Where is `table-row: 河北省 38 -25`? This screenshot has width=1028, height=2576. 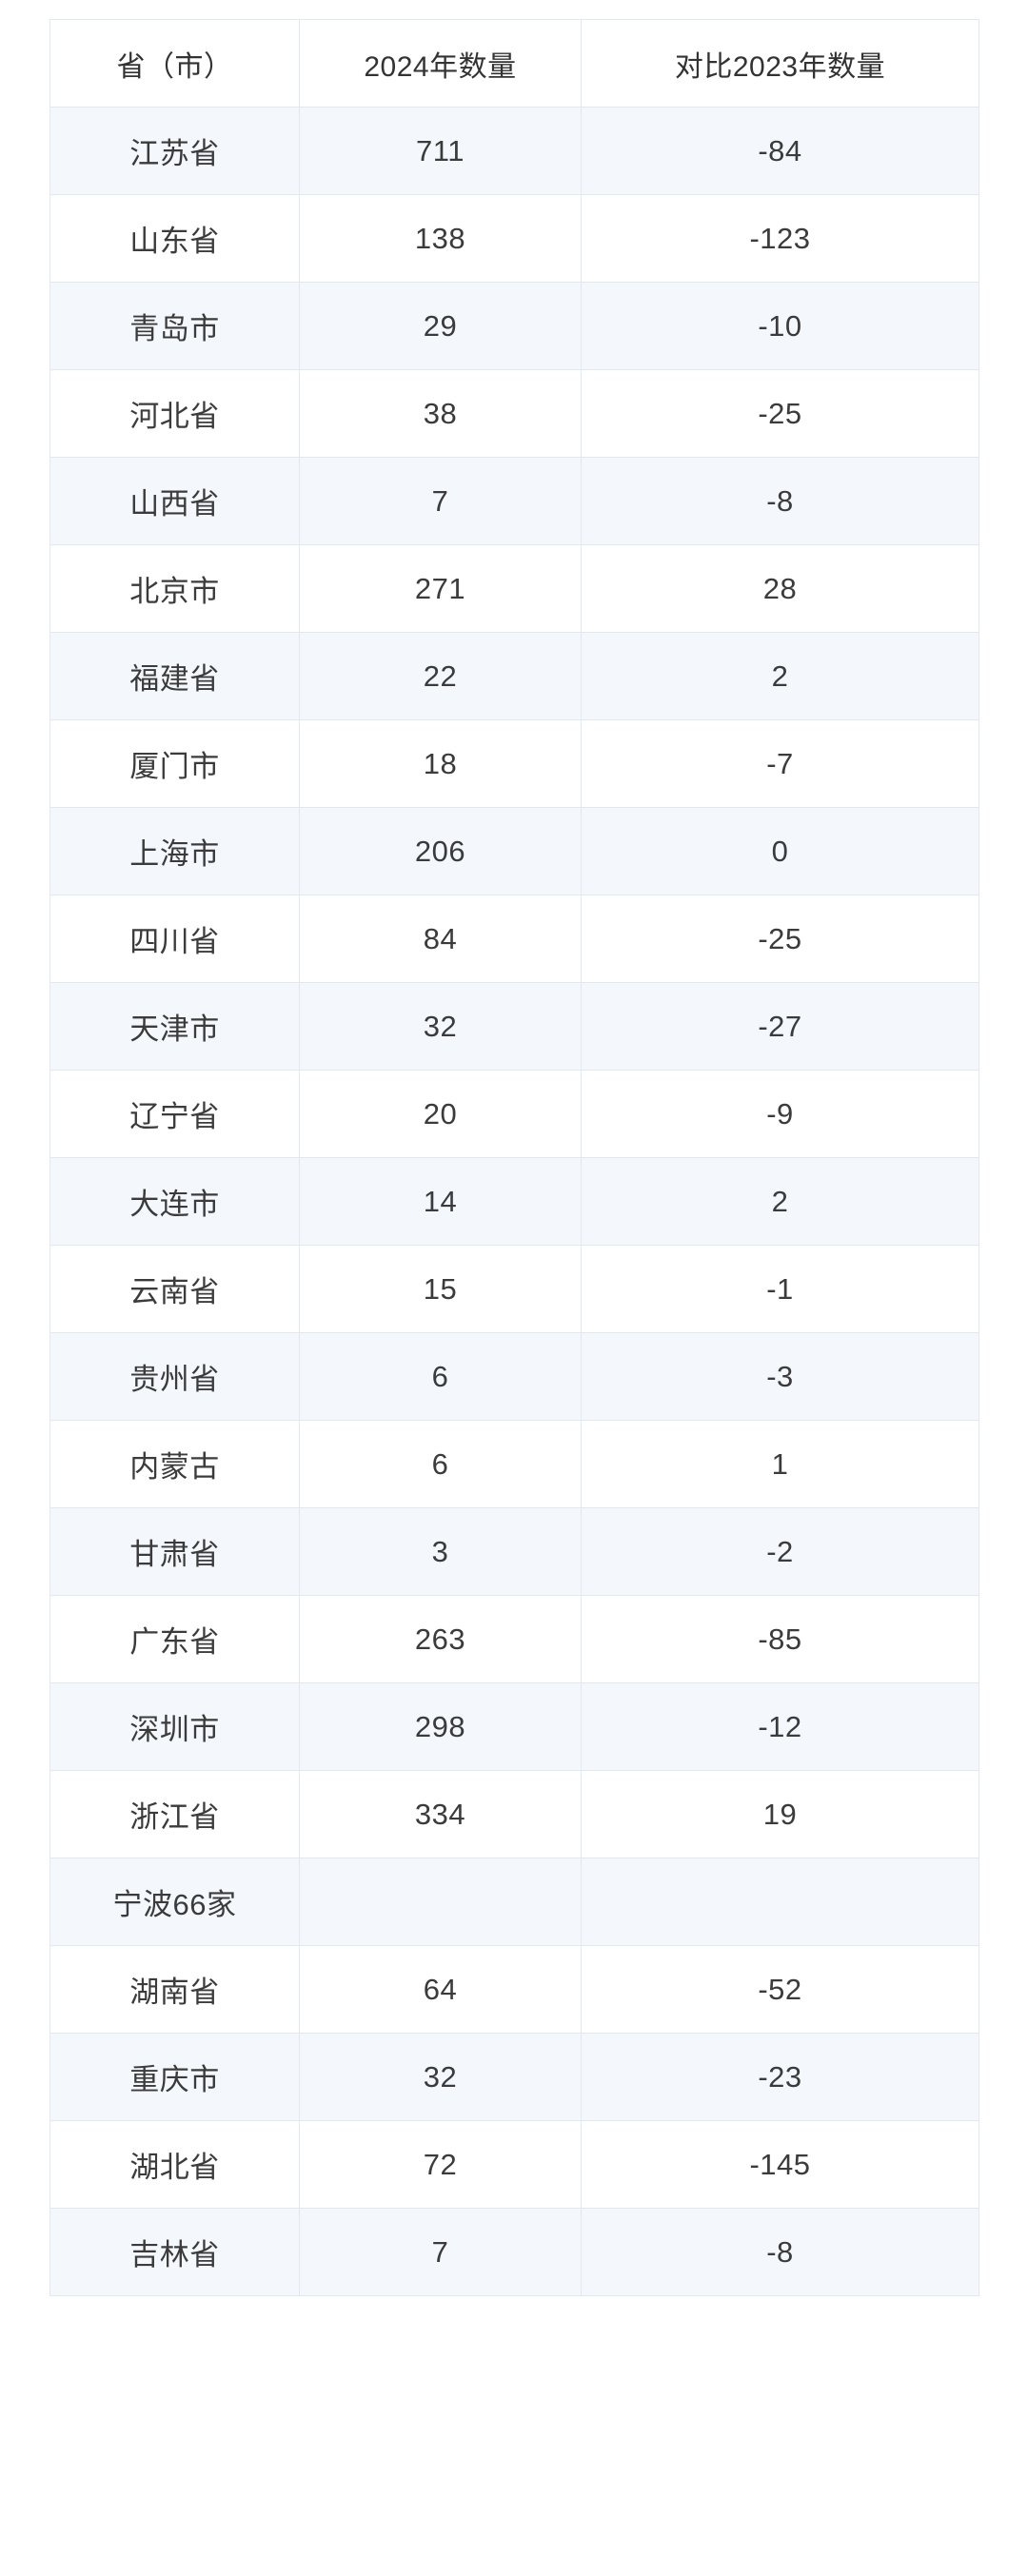
table-row: 河北省 38 -25 is located at coordinates (514, 413).